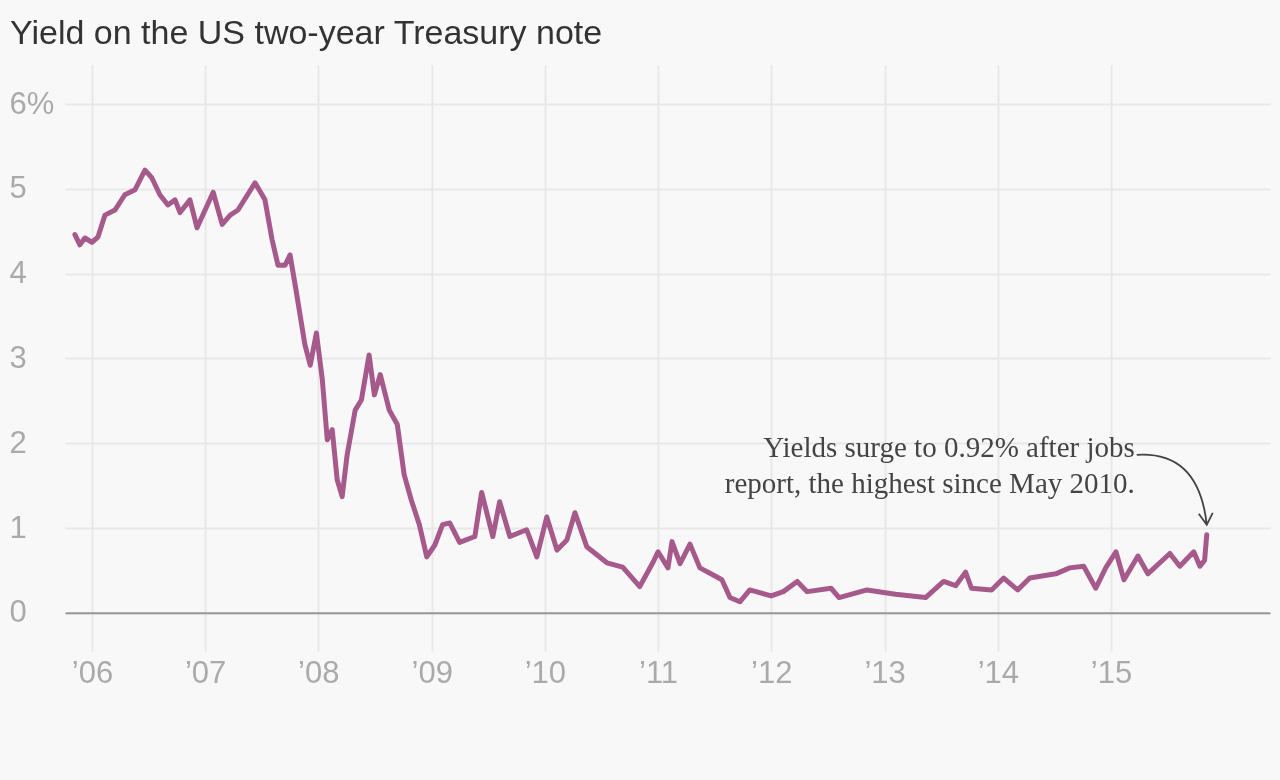 Image resolution: width=1280 pixels, height=780 pixels. What do you see at coordinates (772, 672) in the screenshot?
I see `x-tick-label: ’12` at bounding box center [772, 672].